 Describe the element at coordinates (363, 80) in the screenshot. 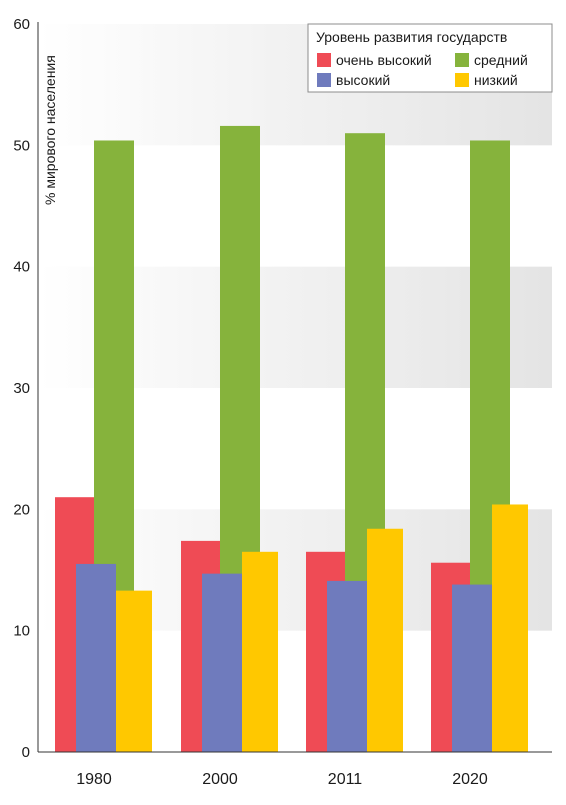

I see `legend-label-high: высокий` at that location.